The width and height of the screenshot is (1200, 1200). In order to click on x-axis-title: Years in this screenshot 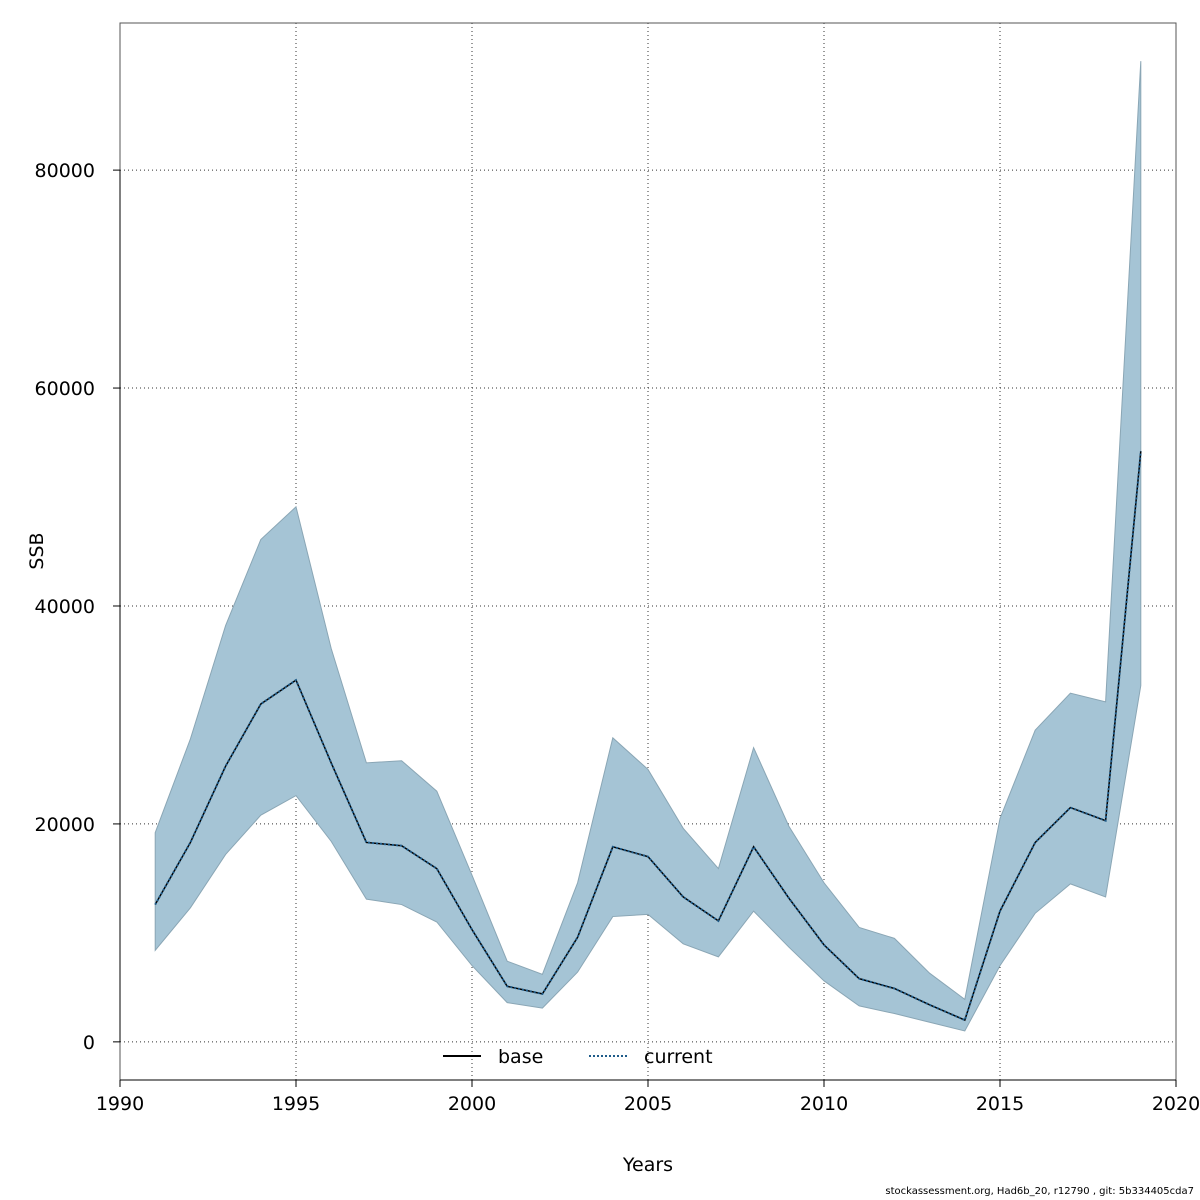, I will do `click(647, 1165)`.